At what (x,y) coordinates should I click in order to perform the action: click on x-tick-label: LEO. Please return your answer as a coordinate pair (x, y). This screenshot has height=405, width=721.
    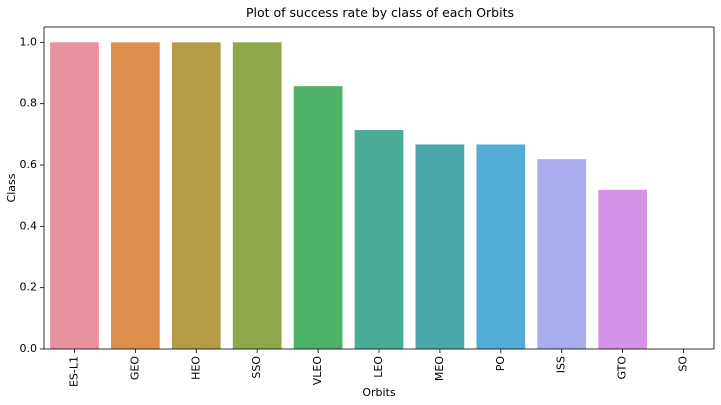
    Looking at the image, I should click on (378, 367).